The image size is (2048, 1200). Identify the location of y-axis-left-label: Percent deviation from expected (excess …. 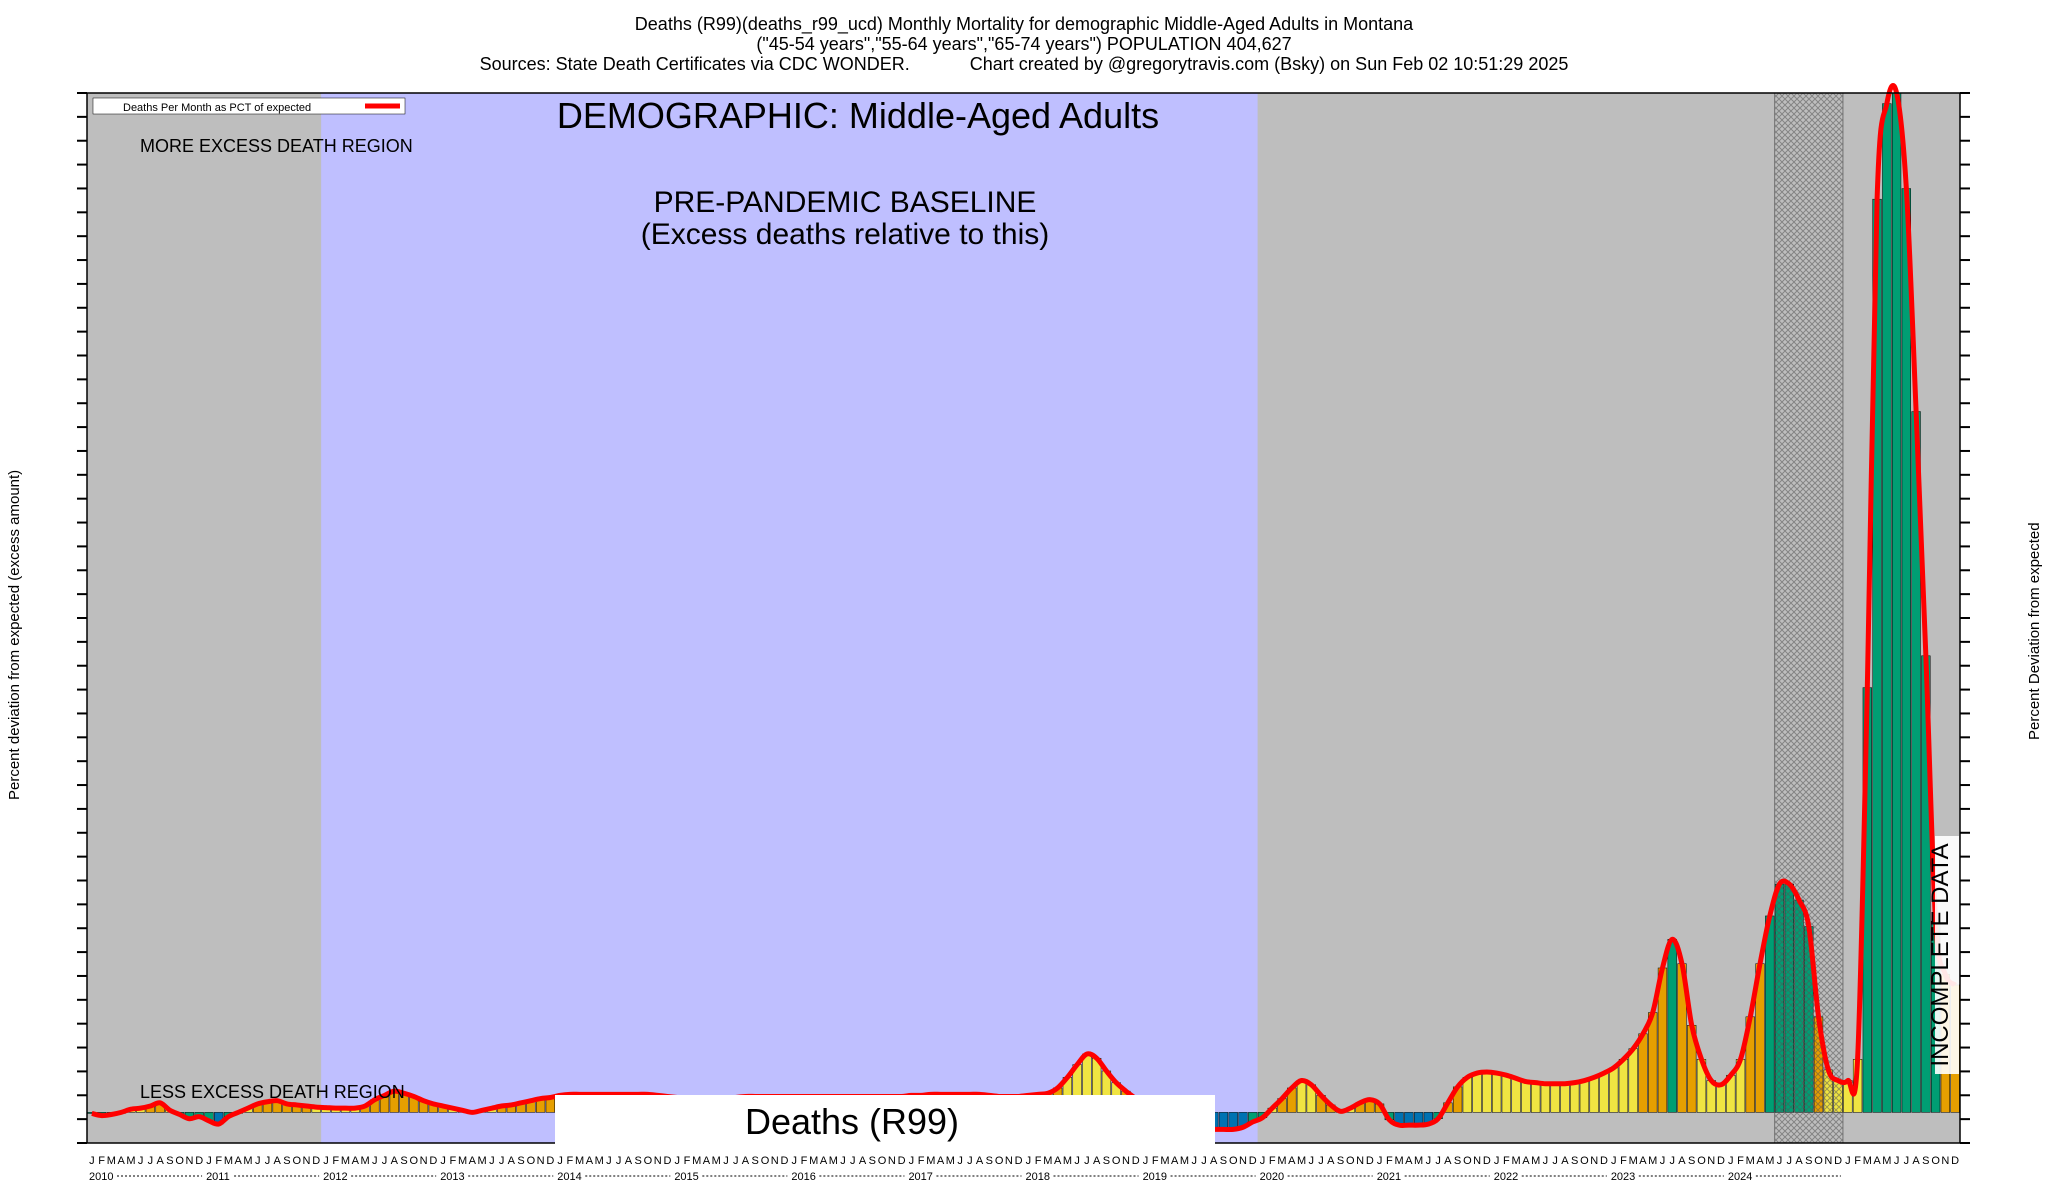
(14, 634).